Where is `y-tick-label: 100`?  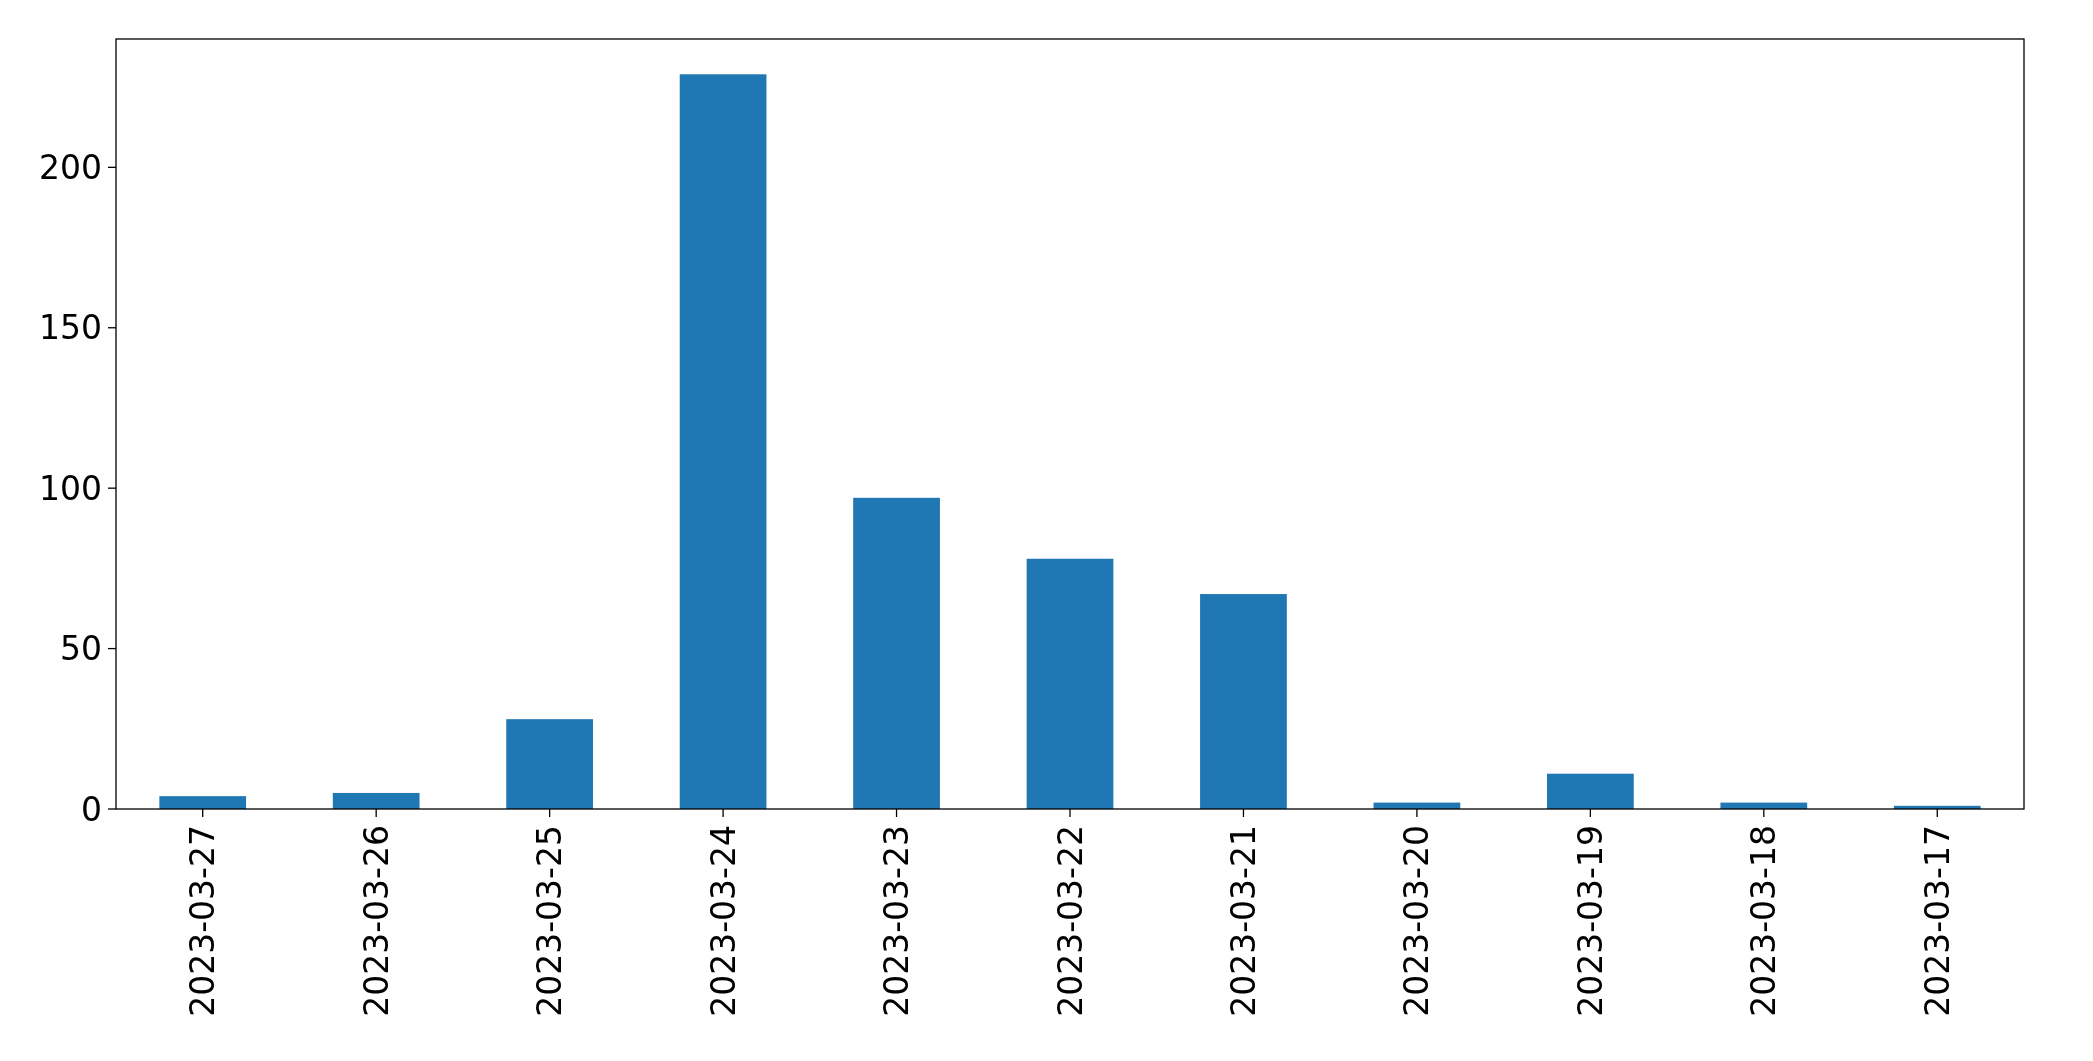 y-tick-label: 100 is located at coordinates (70, 488).